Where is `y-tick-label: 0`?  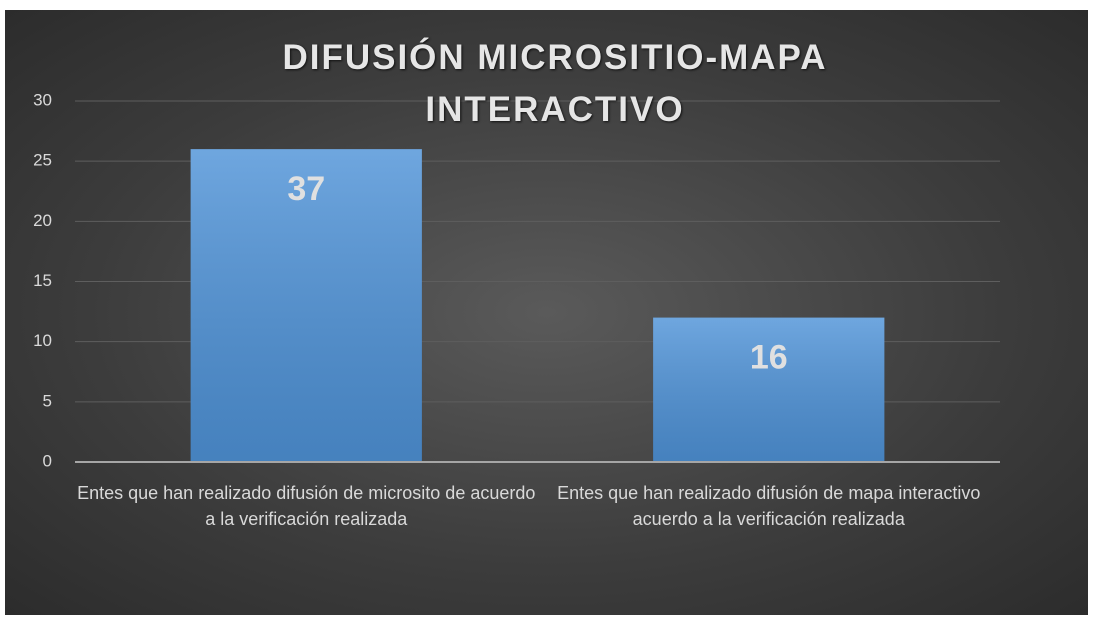
y-tick-label: 0 is located at coordinates (47, 460).